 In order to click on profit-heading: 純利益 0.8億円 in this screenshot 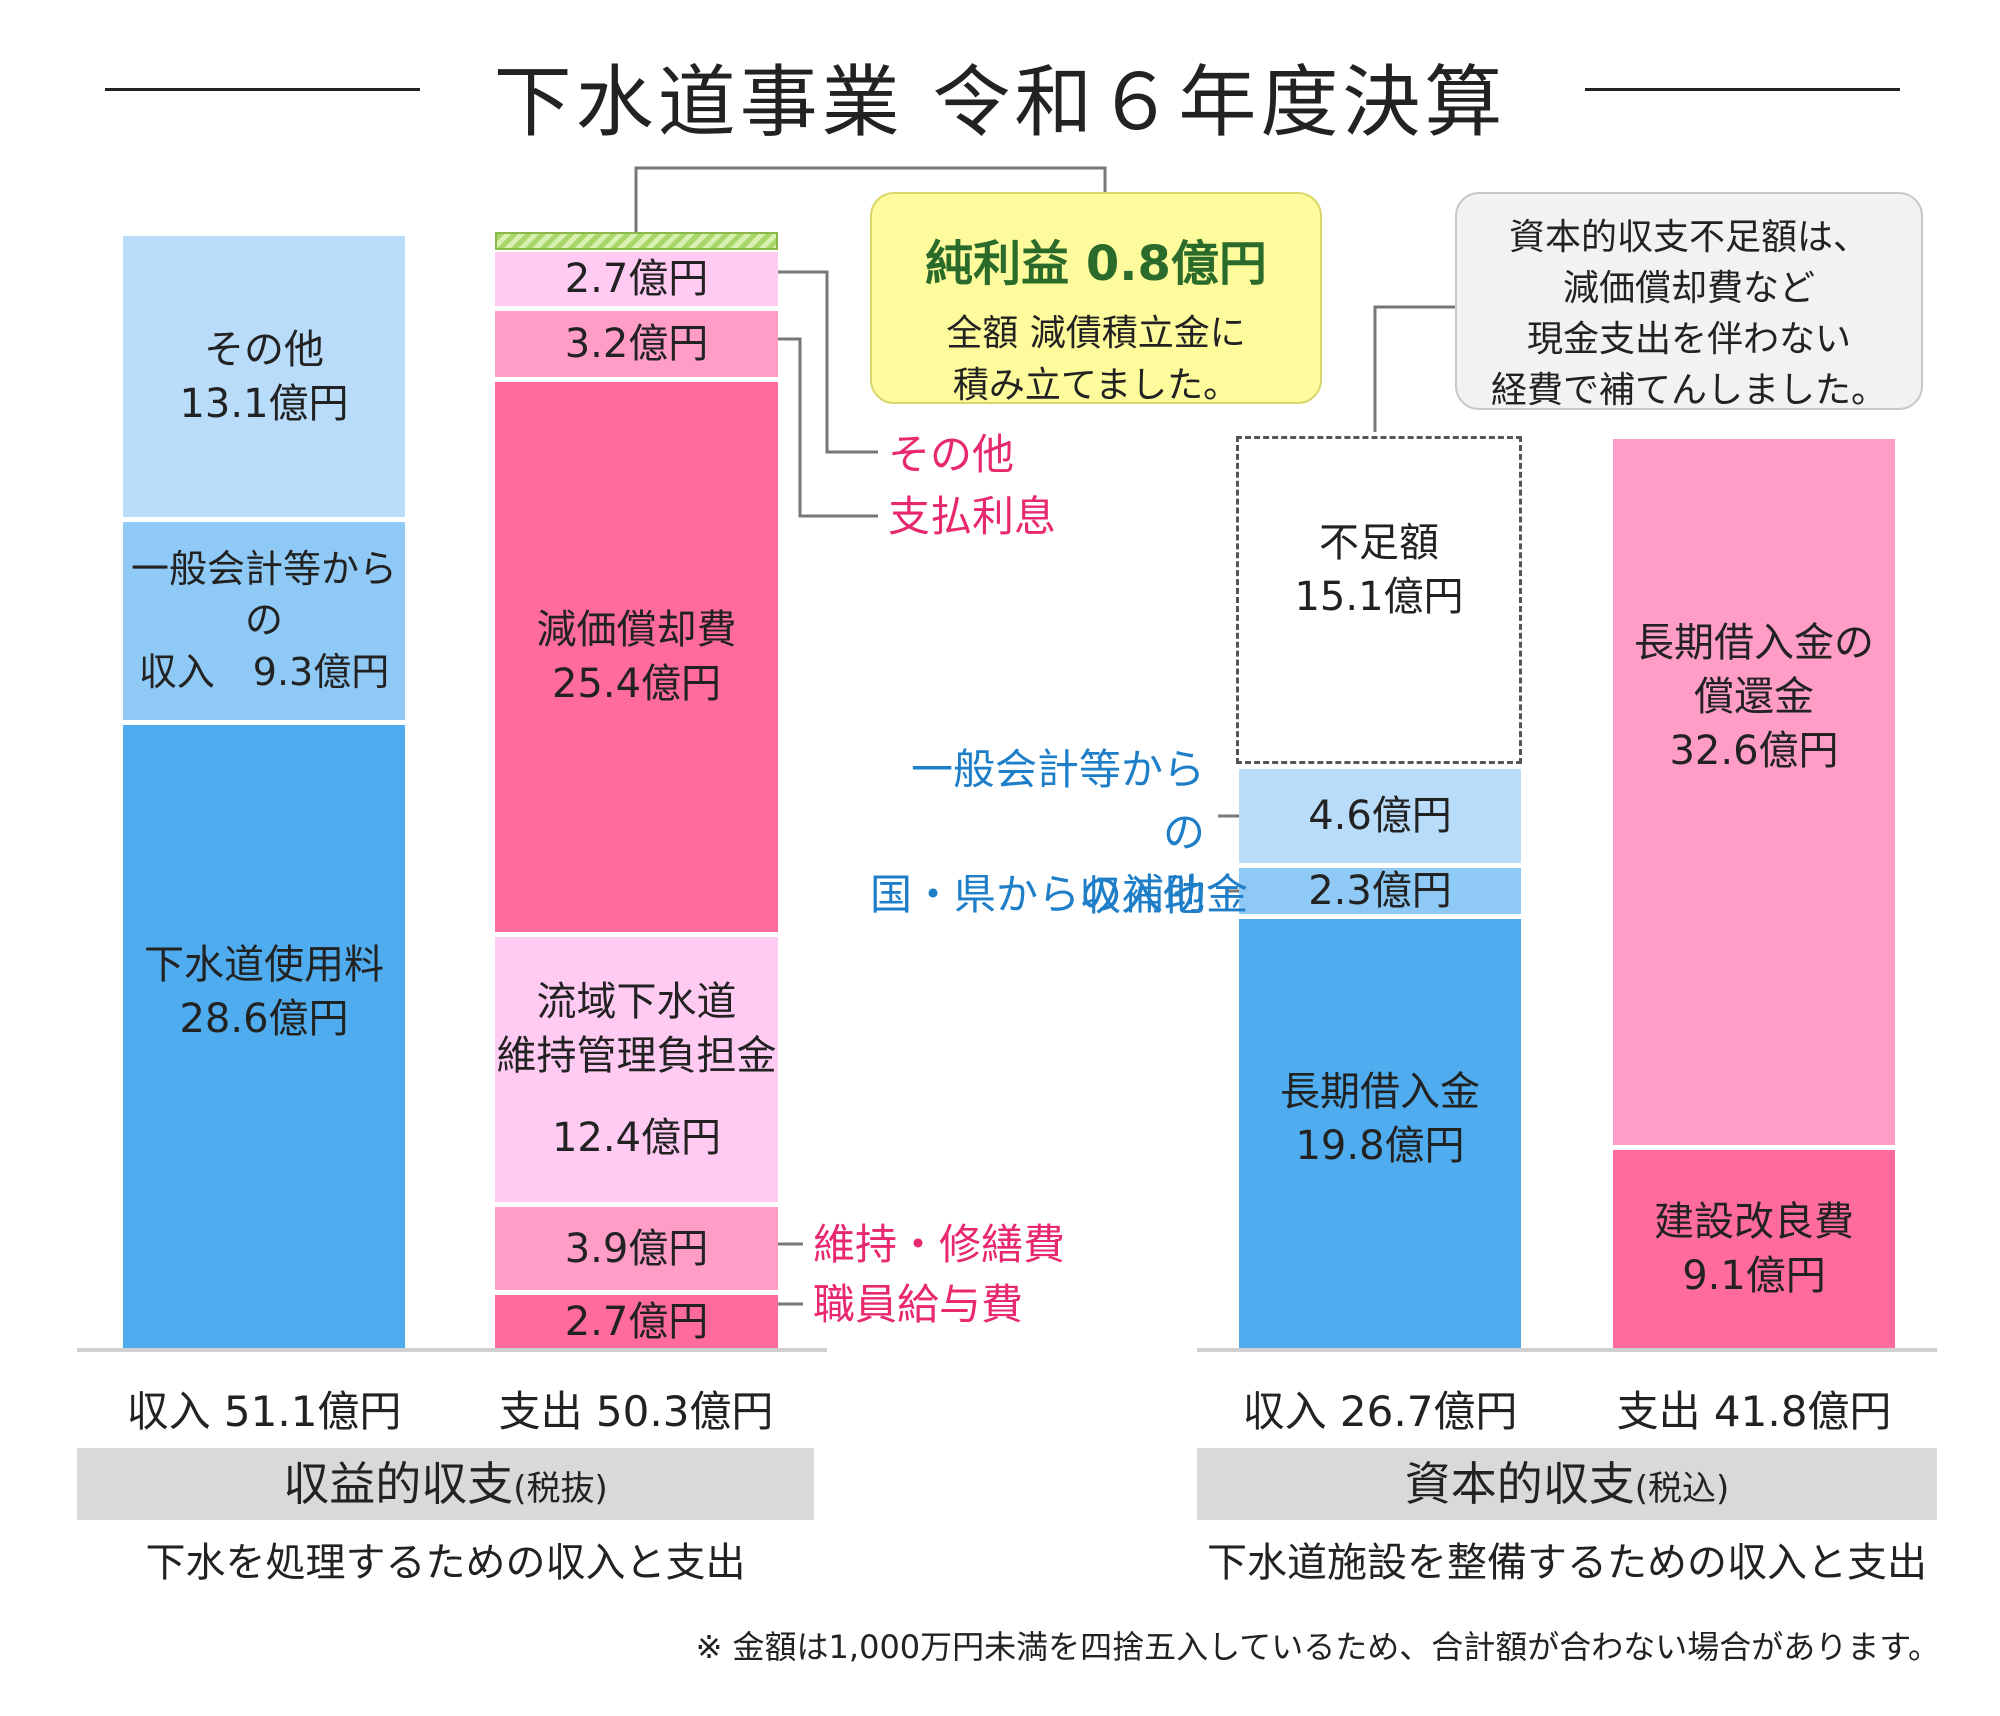, I will do `click(1096, 264)`.